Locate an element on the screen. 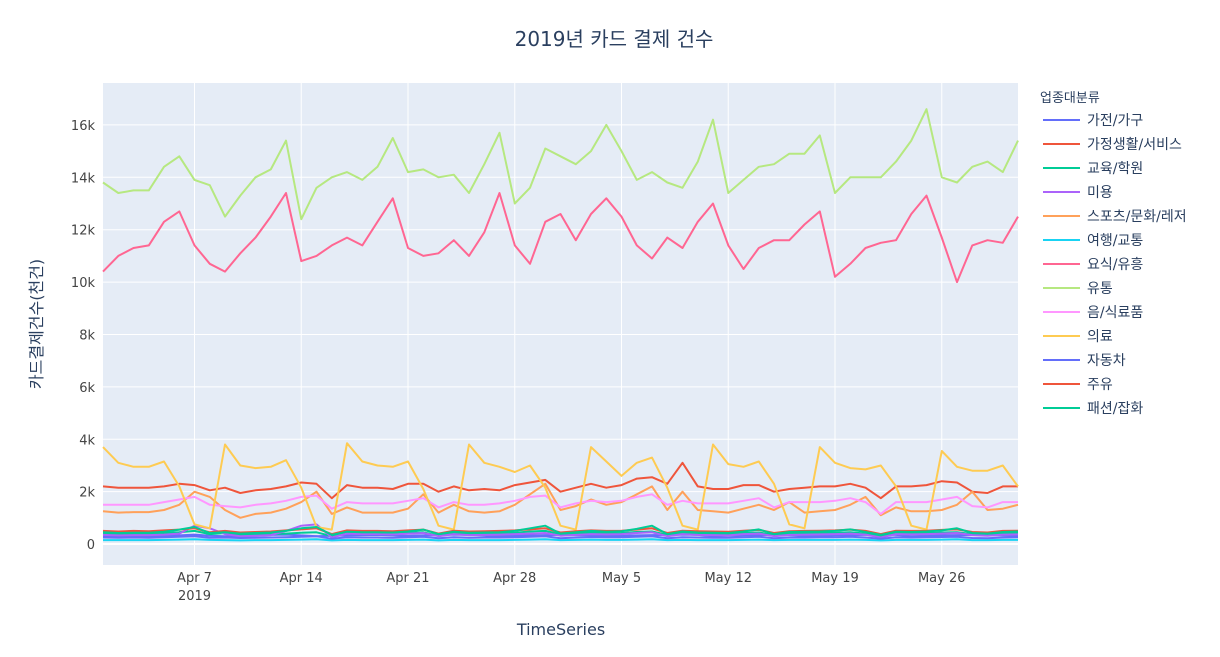 The width and height of the screenshot is (1220, 657). legend-item: 자동차 is located at coordinates (1084, 361).